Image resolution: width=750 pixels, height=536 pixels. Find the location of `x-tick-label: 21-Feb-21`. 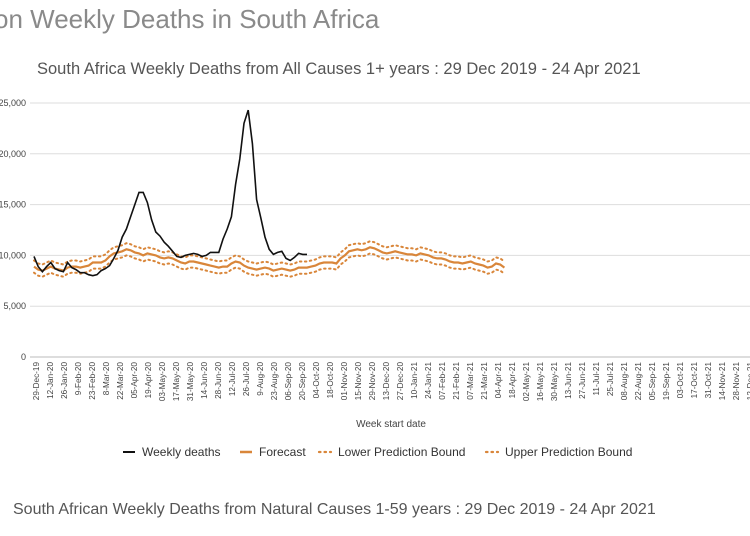

x-tick-label: 21-Feb-21 is located at coordinates (456, 381).